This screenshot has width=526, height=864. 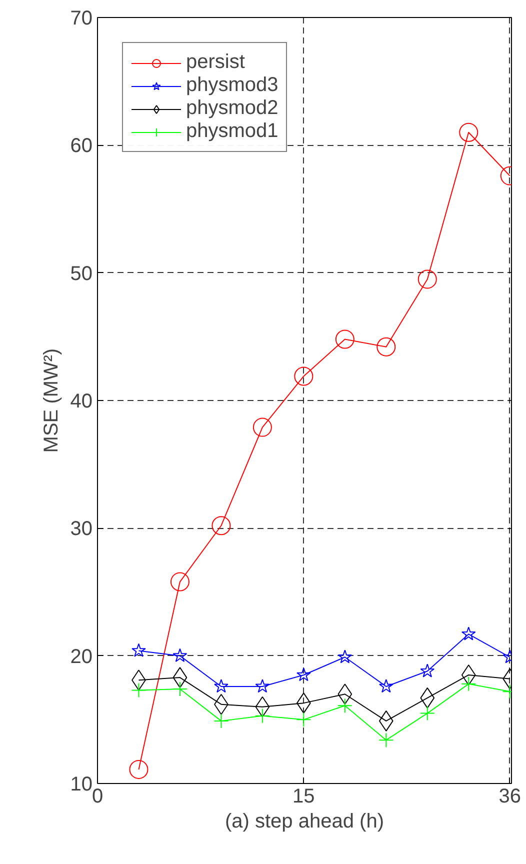 I want to click on x-tick-label: 15, so click(x=303, y=797).